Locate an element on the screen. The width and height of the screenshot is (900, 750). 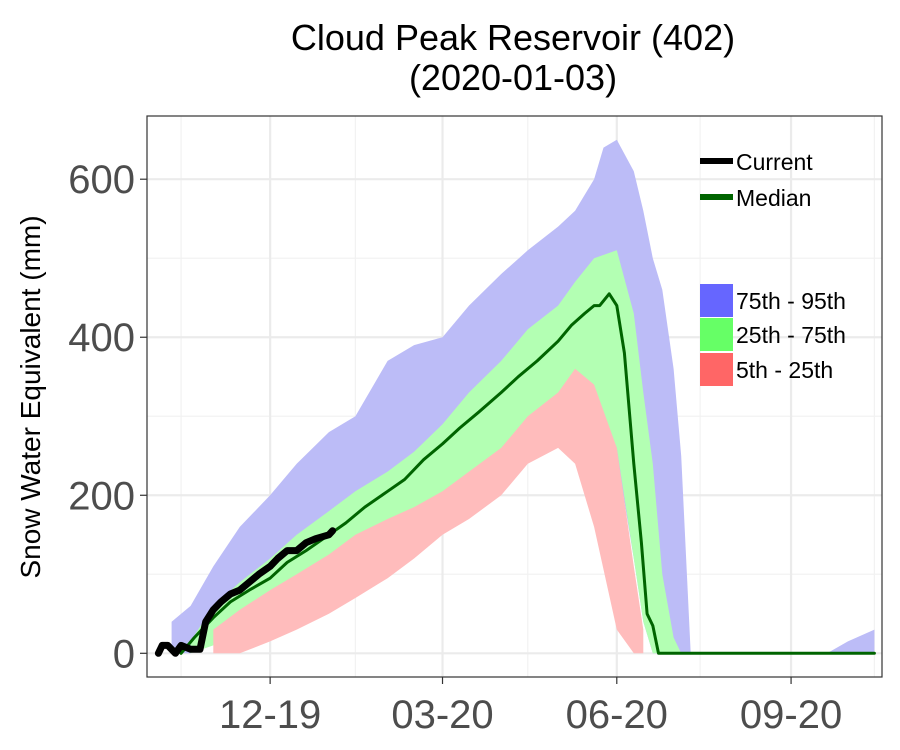
y-axis-ticks: 0 200 400 600 is located at coordinates (107, 417).